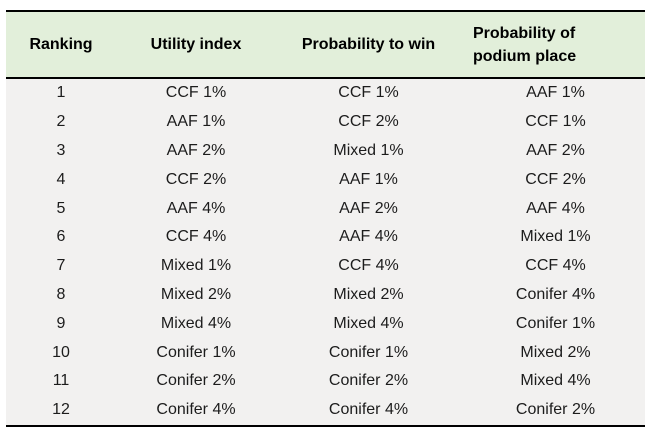 This screenshot has height=439, width=645. I want to click on table-row: 5 AAF 4% AAF 2% AAF 4%, so click(325, 208).